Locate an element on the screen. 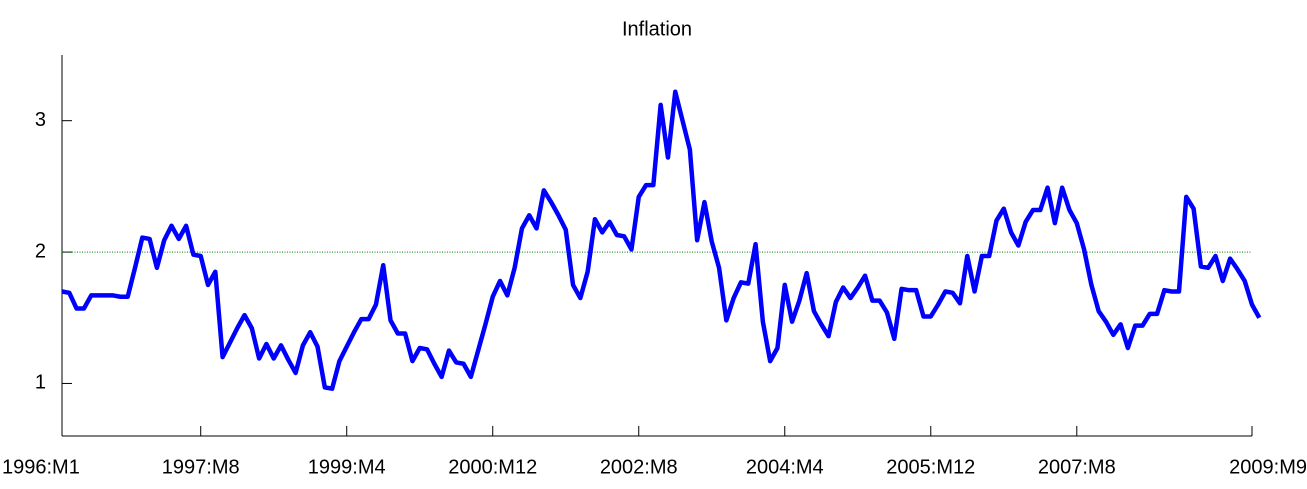  y-tick-label: 1 is located at coordinates (40, 383).